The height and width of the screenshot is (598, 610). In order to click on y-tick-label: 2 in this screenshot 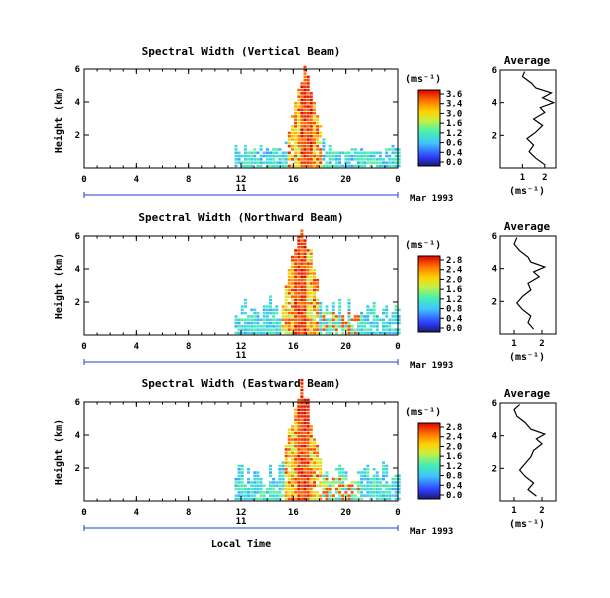, I will do `click(77, 469)`.